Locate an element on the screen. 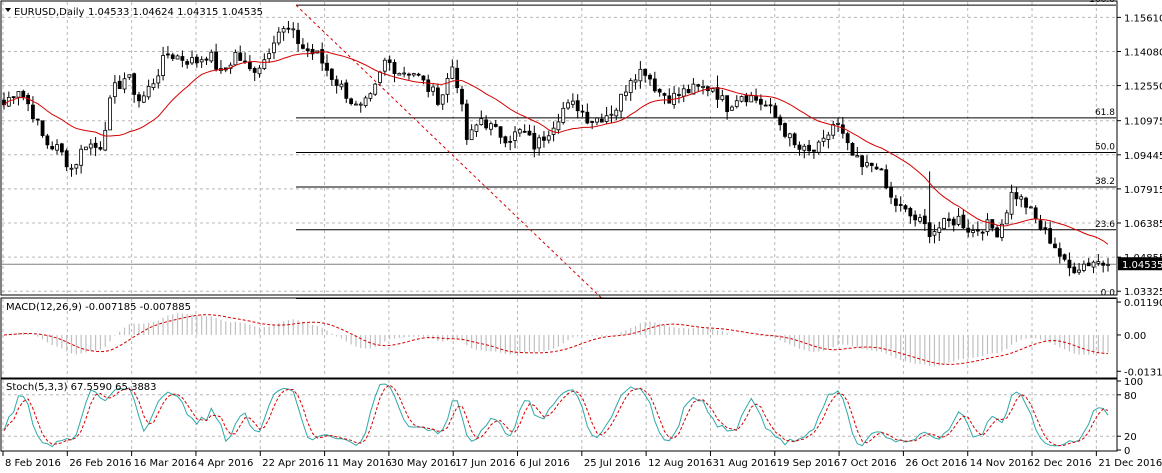 This screenshot has height=473, width=1162. macd-tick-label: 0.00 is located at coordinates (1135, 336).